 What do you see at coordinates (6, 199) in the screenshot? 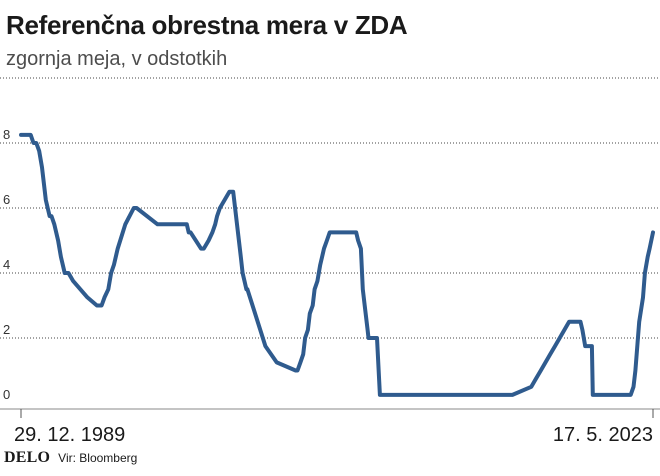
I see `y-tick-label-6: 6` at bounding box center [6, 199].